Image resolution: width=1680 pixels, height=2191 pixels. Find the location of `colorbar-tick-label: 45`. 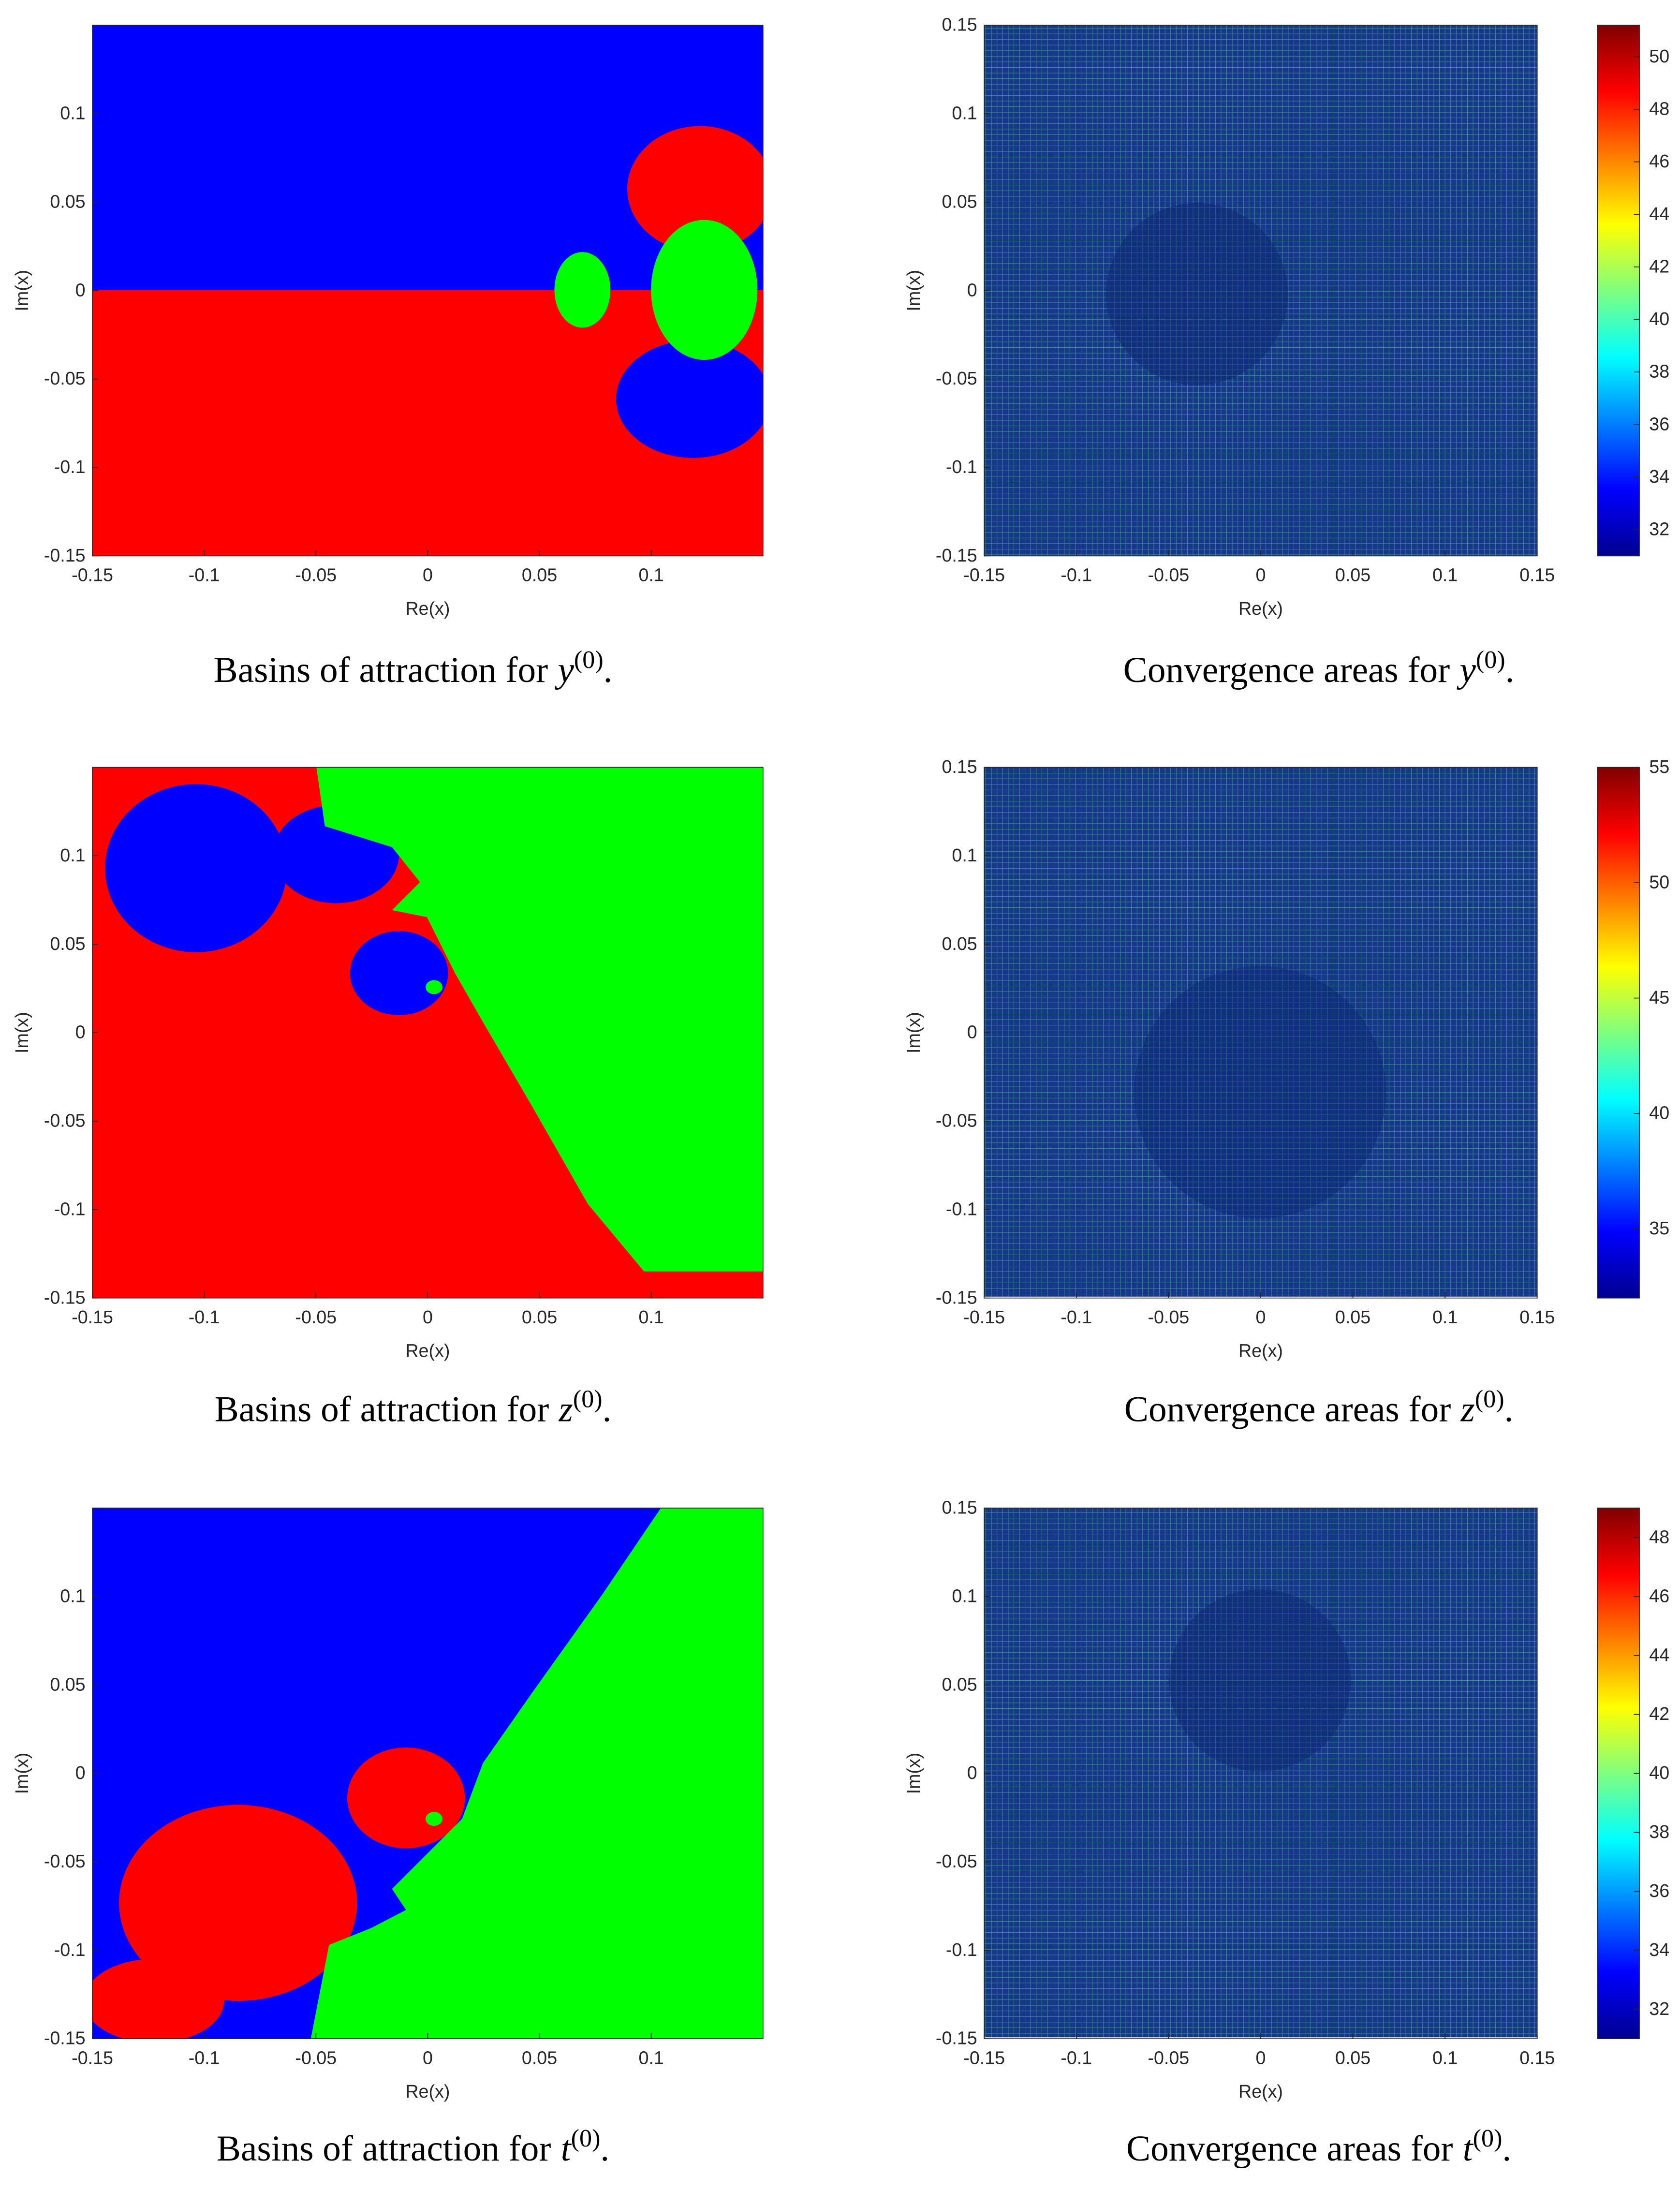

colorbar-tick-label: 45 is located at coordinates (1659, 997).